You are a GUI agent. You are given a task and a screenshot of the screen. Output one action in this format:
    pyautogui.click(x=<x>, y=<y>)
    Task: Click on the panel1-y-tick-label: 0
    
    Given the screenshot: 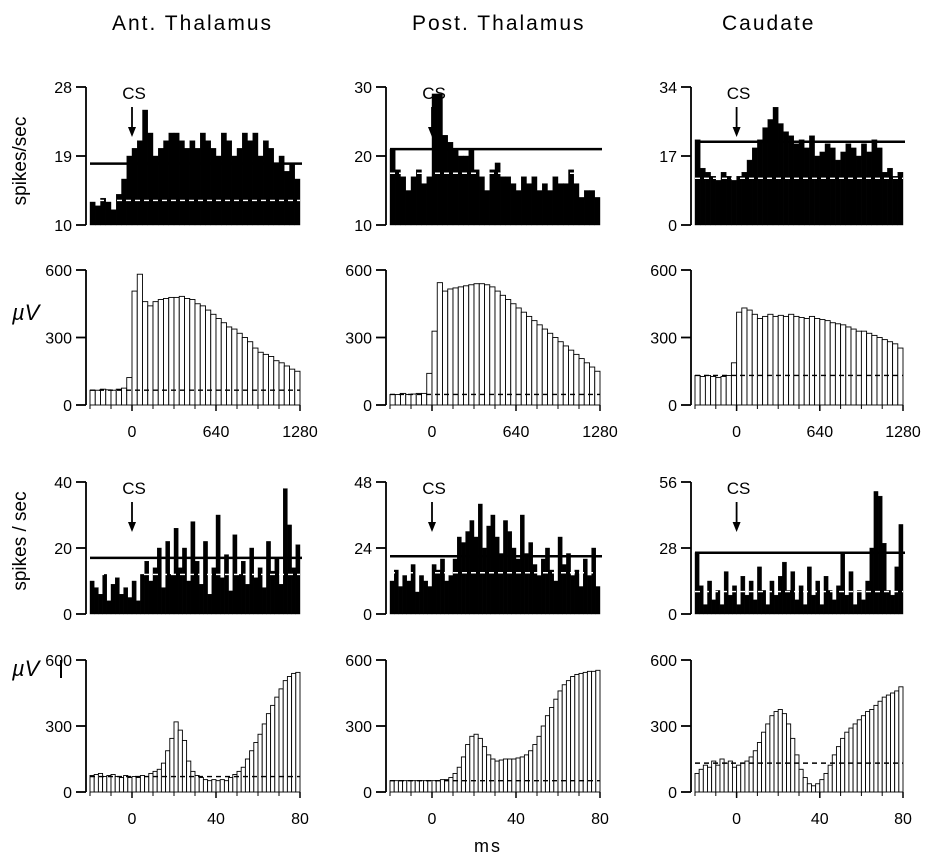 What is the action you would take?
    pyautogui.click(x=67, y=406)
    